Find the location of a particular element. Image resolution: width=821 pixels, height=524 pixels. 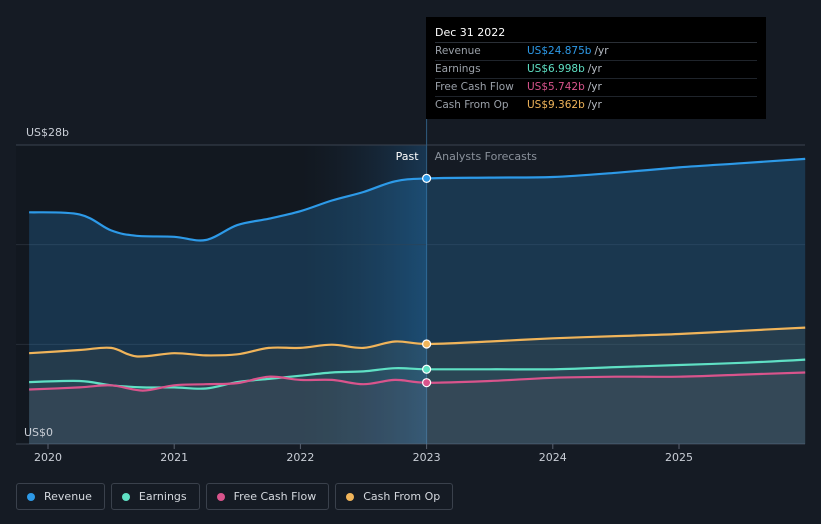

x-tick-label: 2023 is located at coordinates (427, 457).